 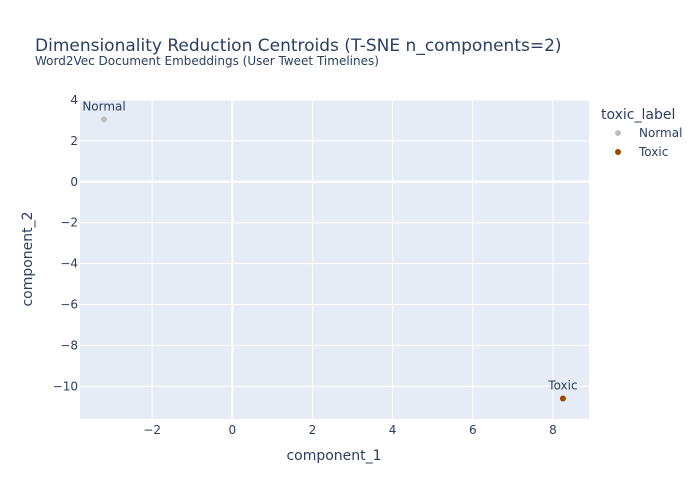 What do you see at coordinates (69, 304) in the screenshot?
I see `y-tick-label: −6` at bounding box center [69, 304].